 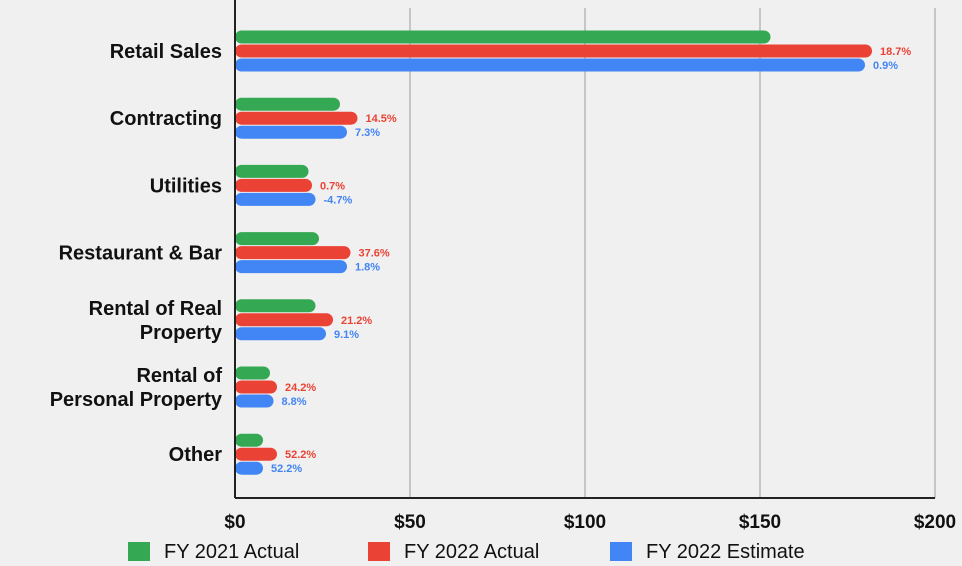 I want to click on category-label: Contracting, so click(x=166, y=119).